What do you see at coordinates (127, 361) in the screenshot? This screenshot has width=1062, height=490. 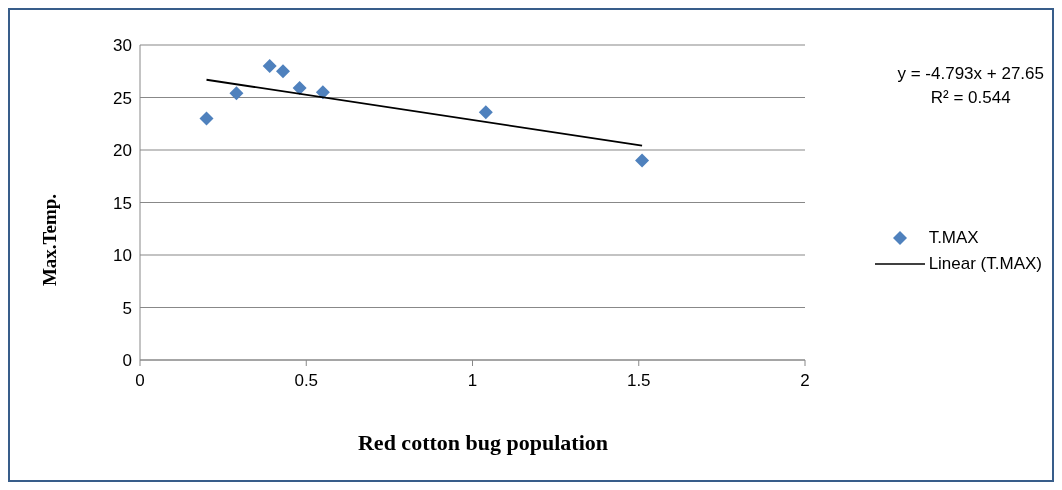 I see `y-tick-label: 0` at bounding box center [127, 361].